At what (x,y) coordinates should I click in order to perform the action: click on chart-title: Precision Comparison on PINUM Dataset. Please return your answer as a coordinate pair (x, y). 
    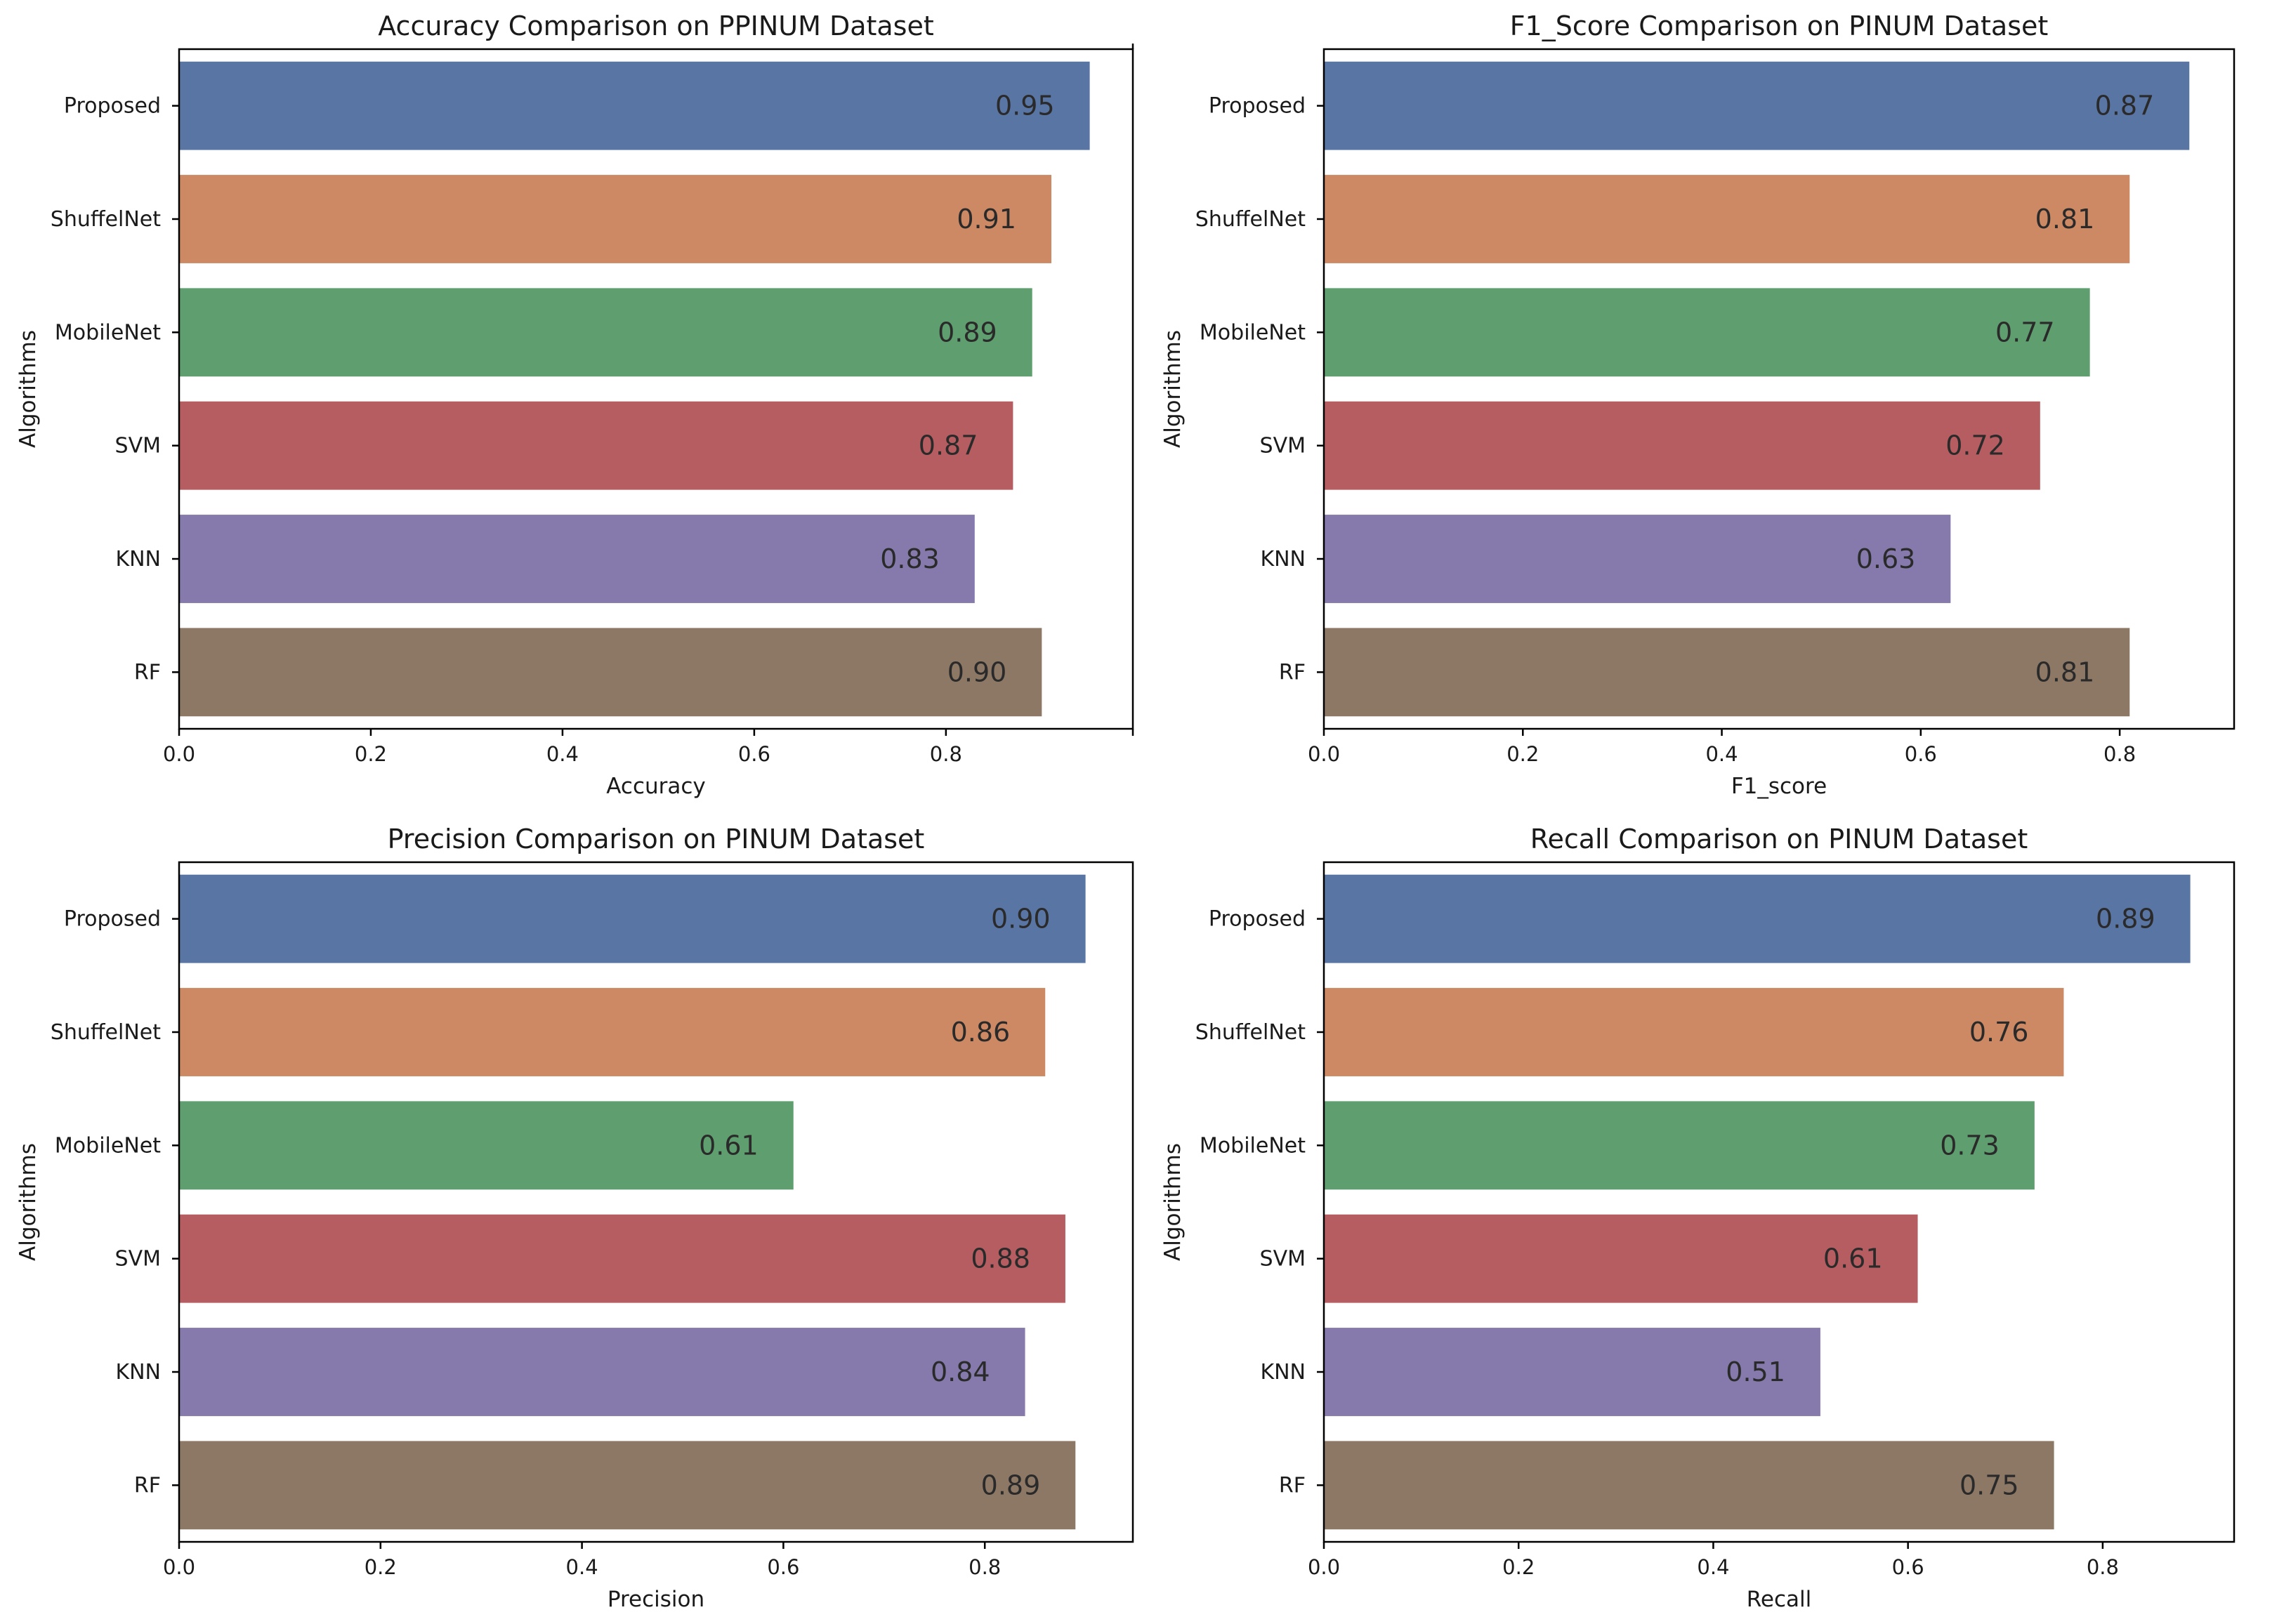
    Looking at the image, I should click on (656, 839).